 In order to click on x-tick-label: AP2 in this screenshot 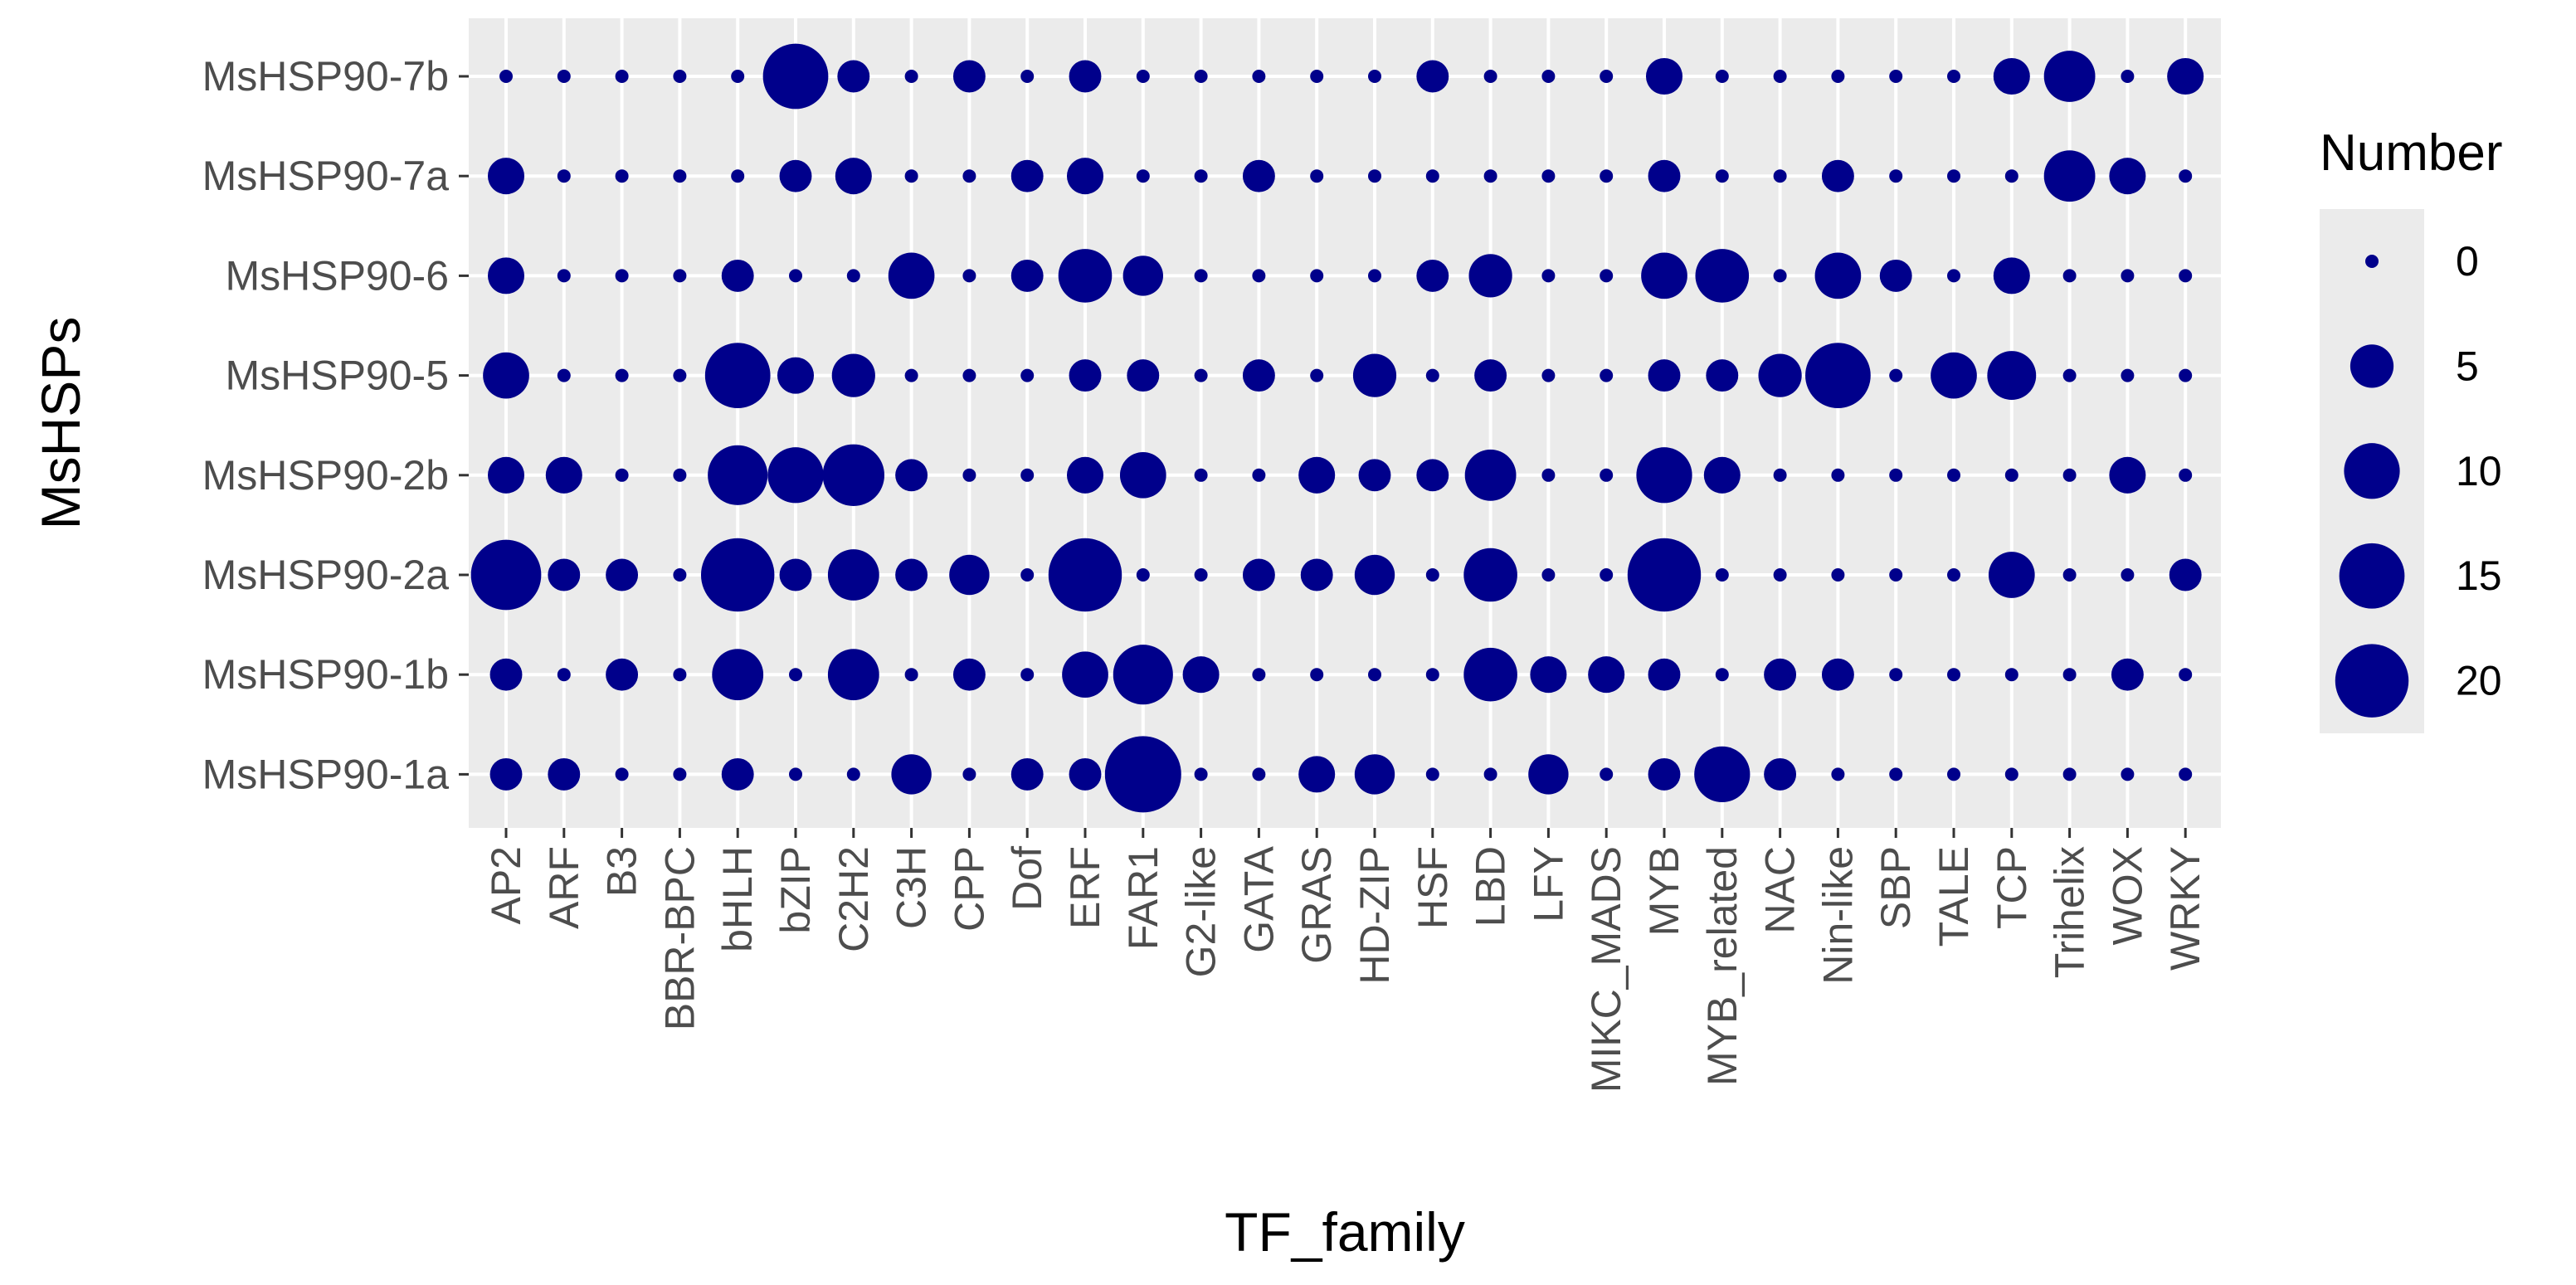, I will do `click(506, 885)`.